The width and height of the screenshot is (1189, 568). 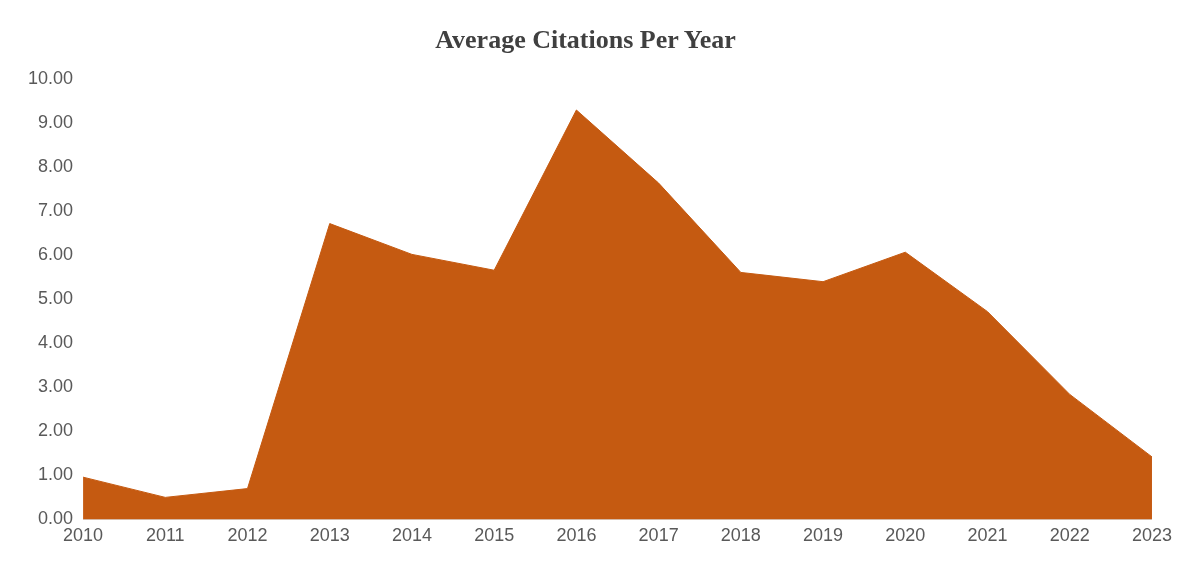 I want to click on y-tick-label: 6.00, so click(x=56, y=254).